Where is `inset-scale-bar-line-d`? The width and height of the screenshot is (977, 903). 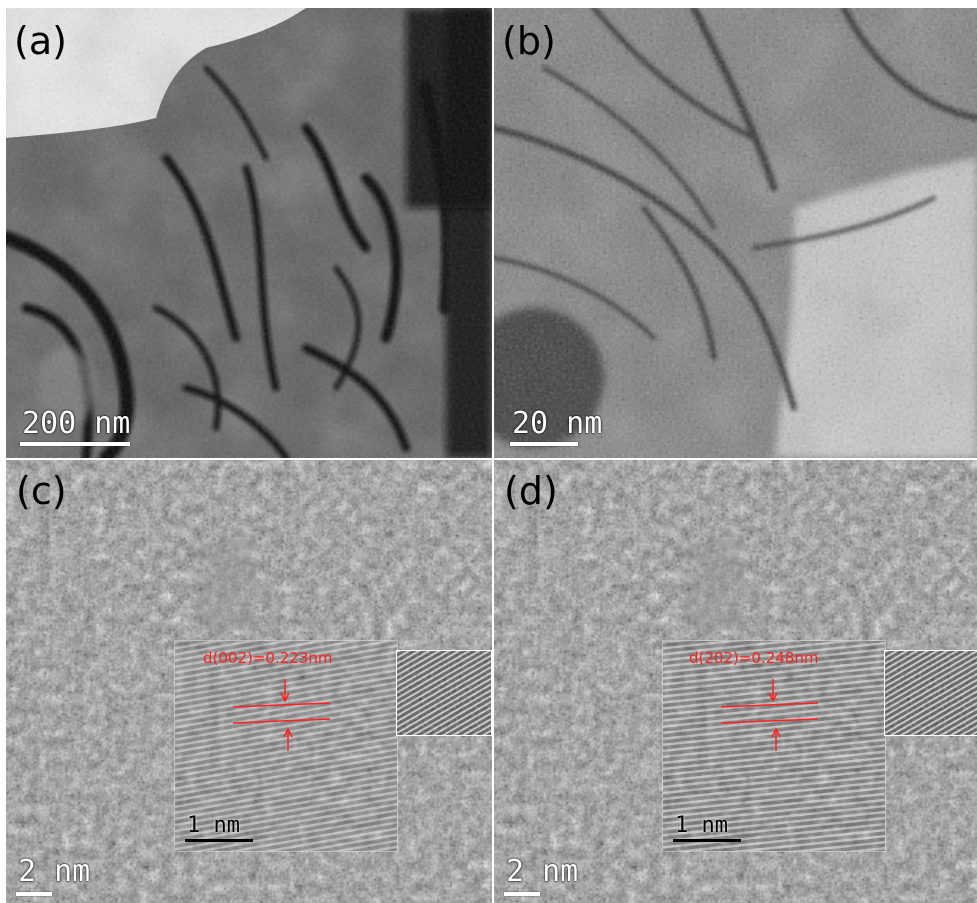
inset-scale-bar-line-d is located at coordinates (707, 840).